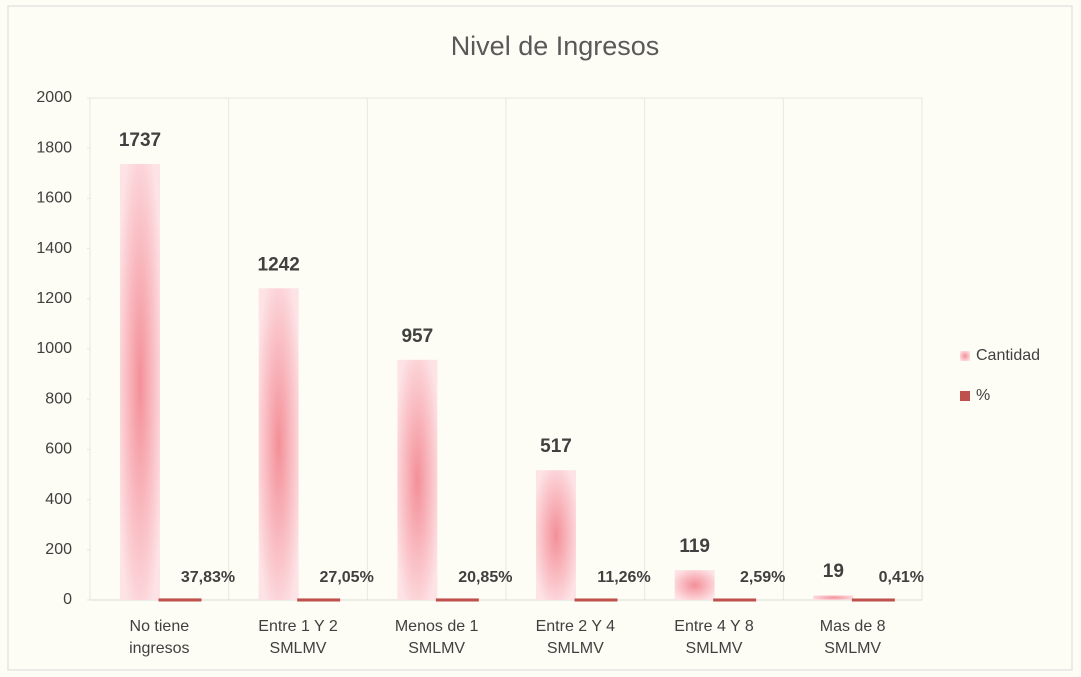  I want to click on y-tick-label: 200, so click(58, 549).